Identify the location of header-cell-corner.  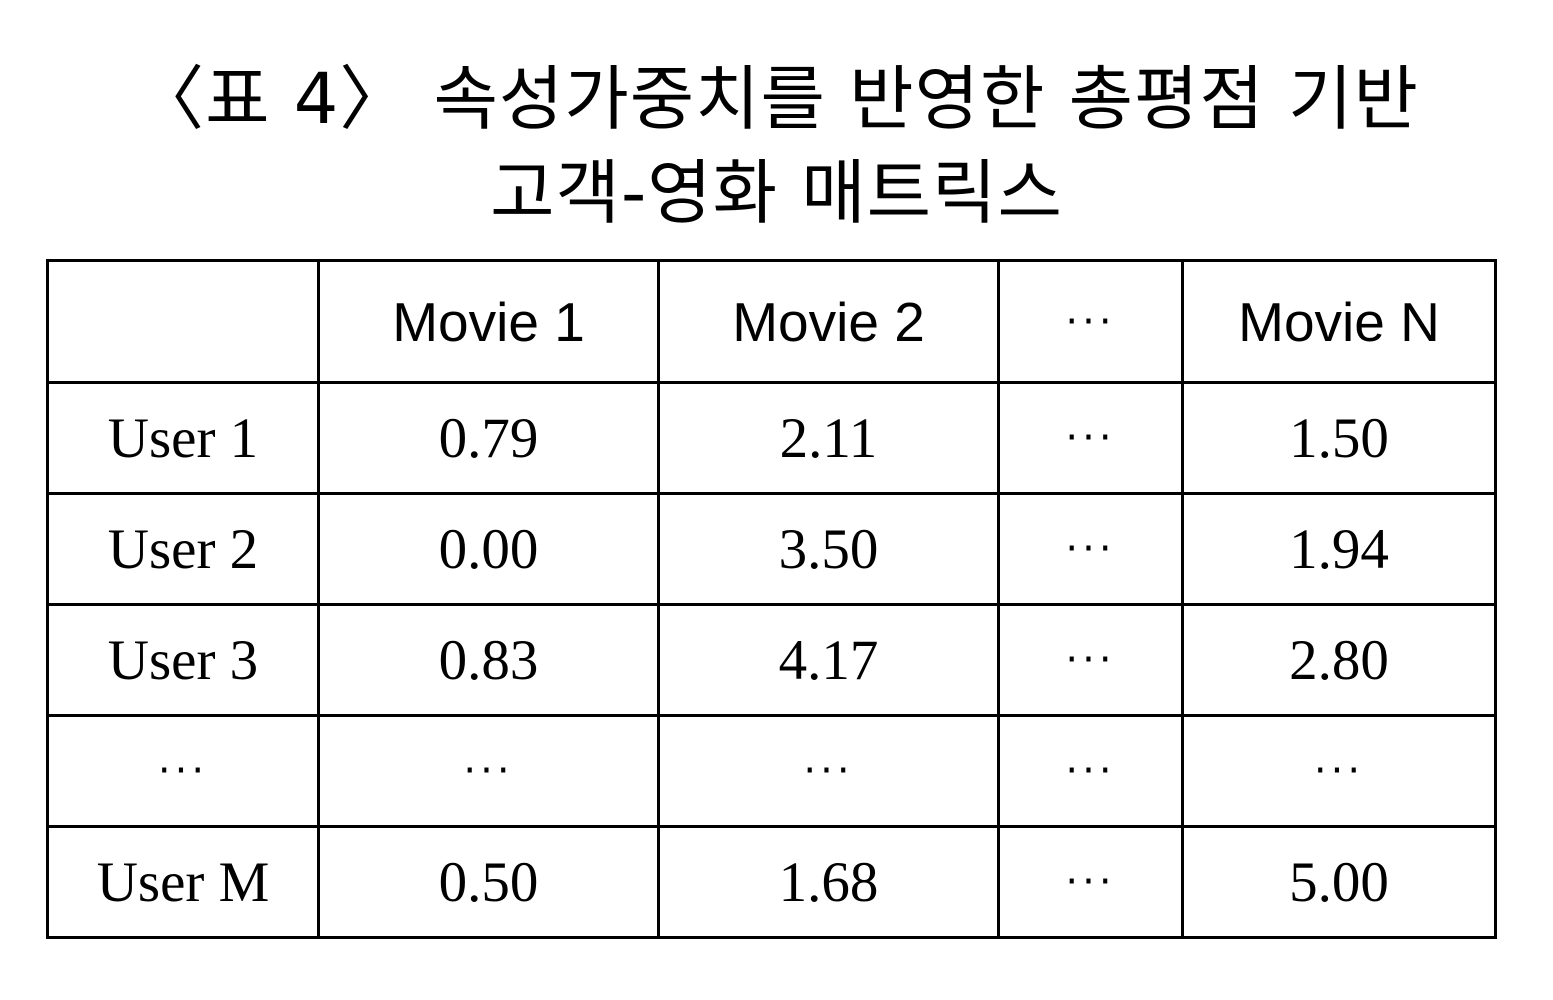
(183, 321).